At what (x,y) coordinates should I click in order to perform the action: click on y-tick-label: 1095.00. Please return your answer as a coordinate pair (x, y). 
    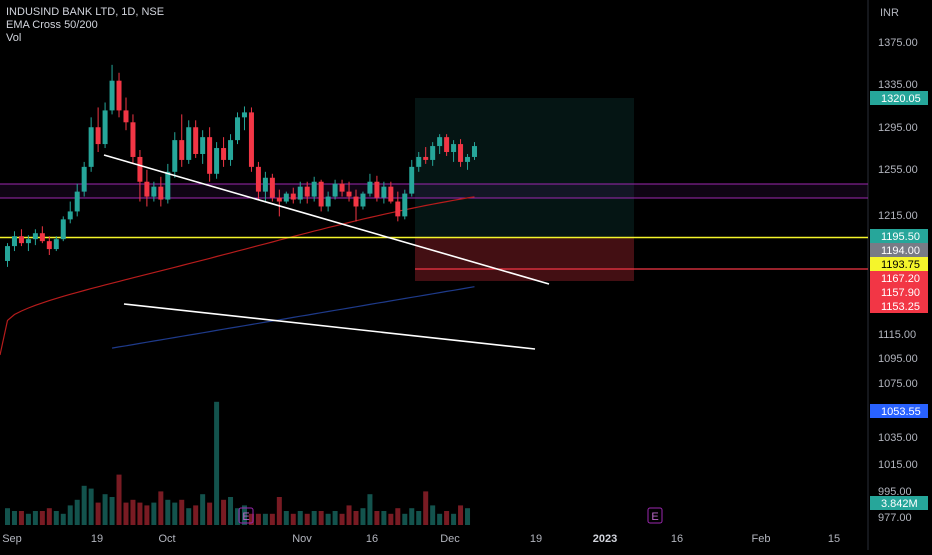
    Looking at the image, I should click on (898, 359).